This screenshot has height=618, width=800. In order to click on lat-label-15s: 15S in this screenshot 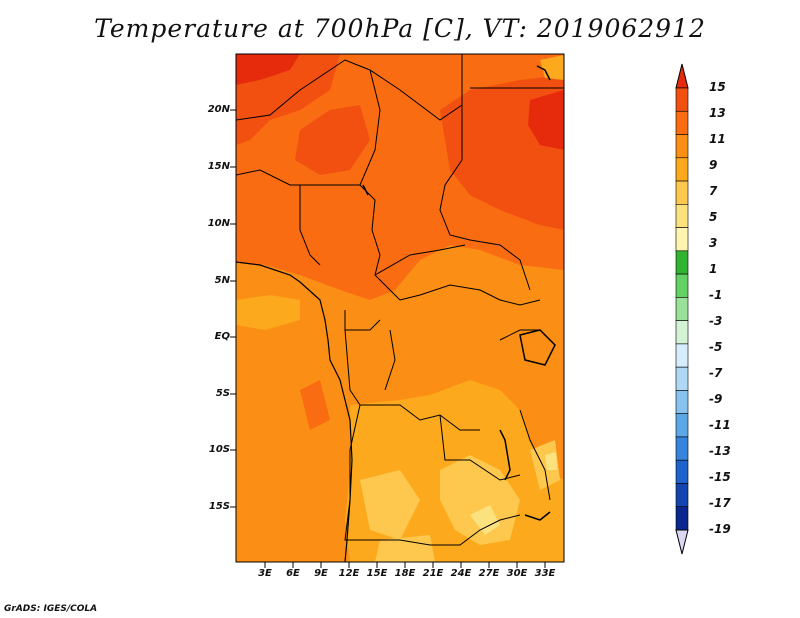, I will do `click(219, 506)`.